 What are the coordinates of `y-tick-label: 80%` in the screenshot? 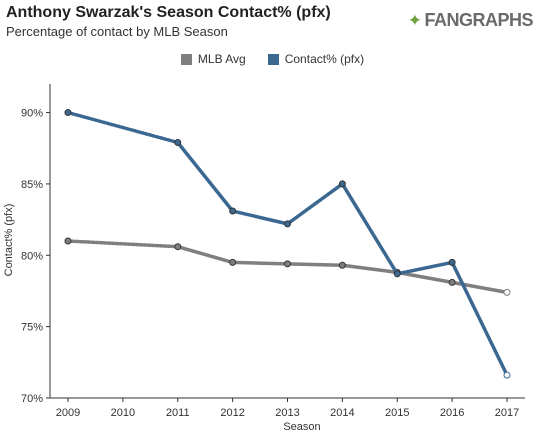 It's located at (32, 256).